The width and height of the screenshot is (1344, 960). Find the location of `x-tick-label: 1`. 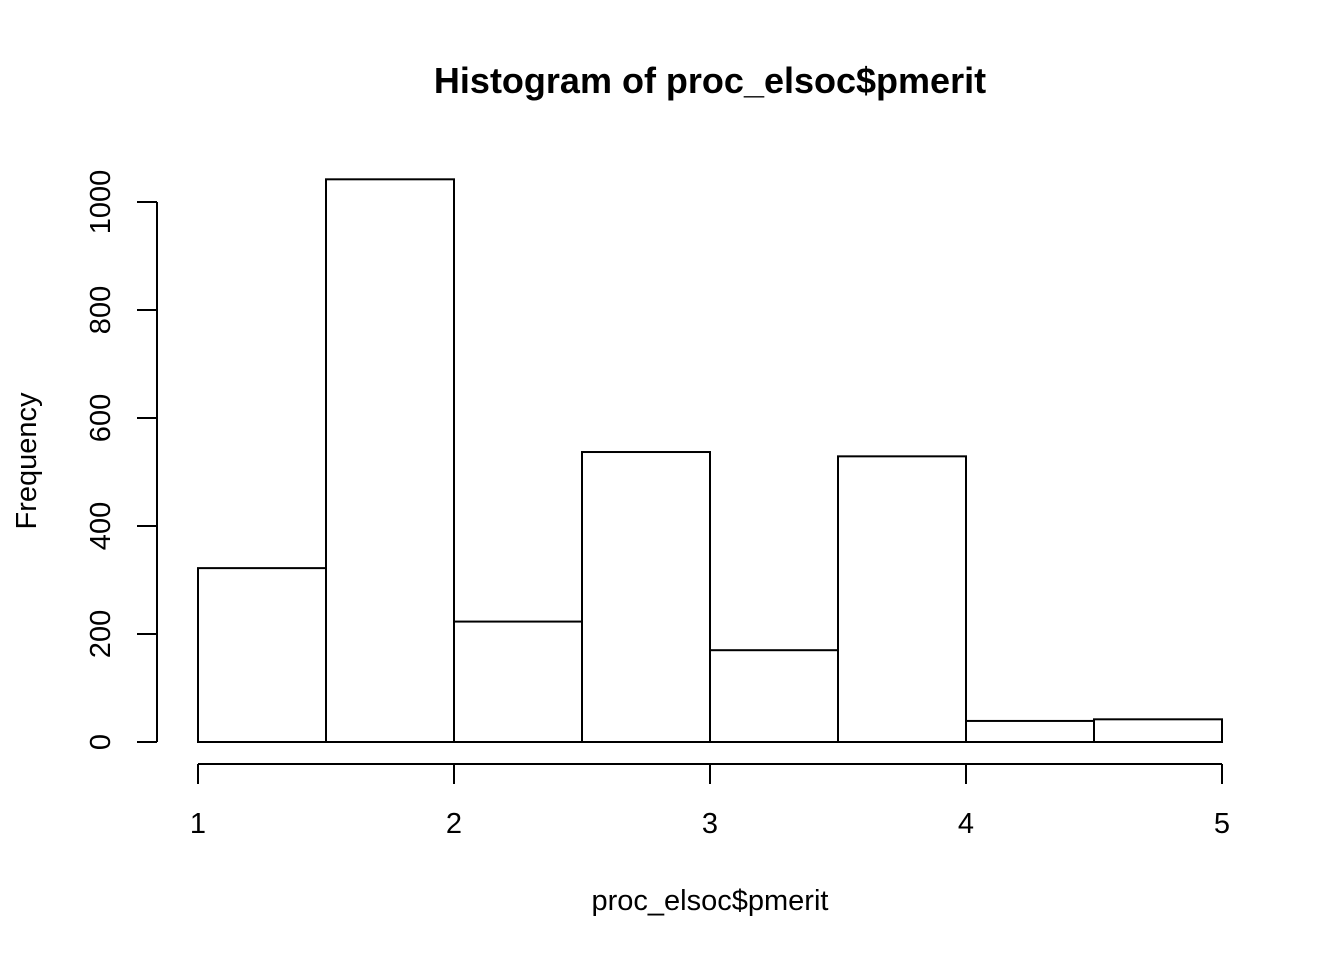

x-tick-label: 1 is located at coordinates (198, 824).